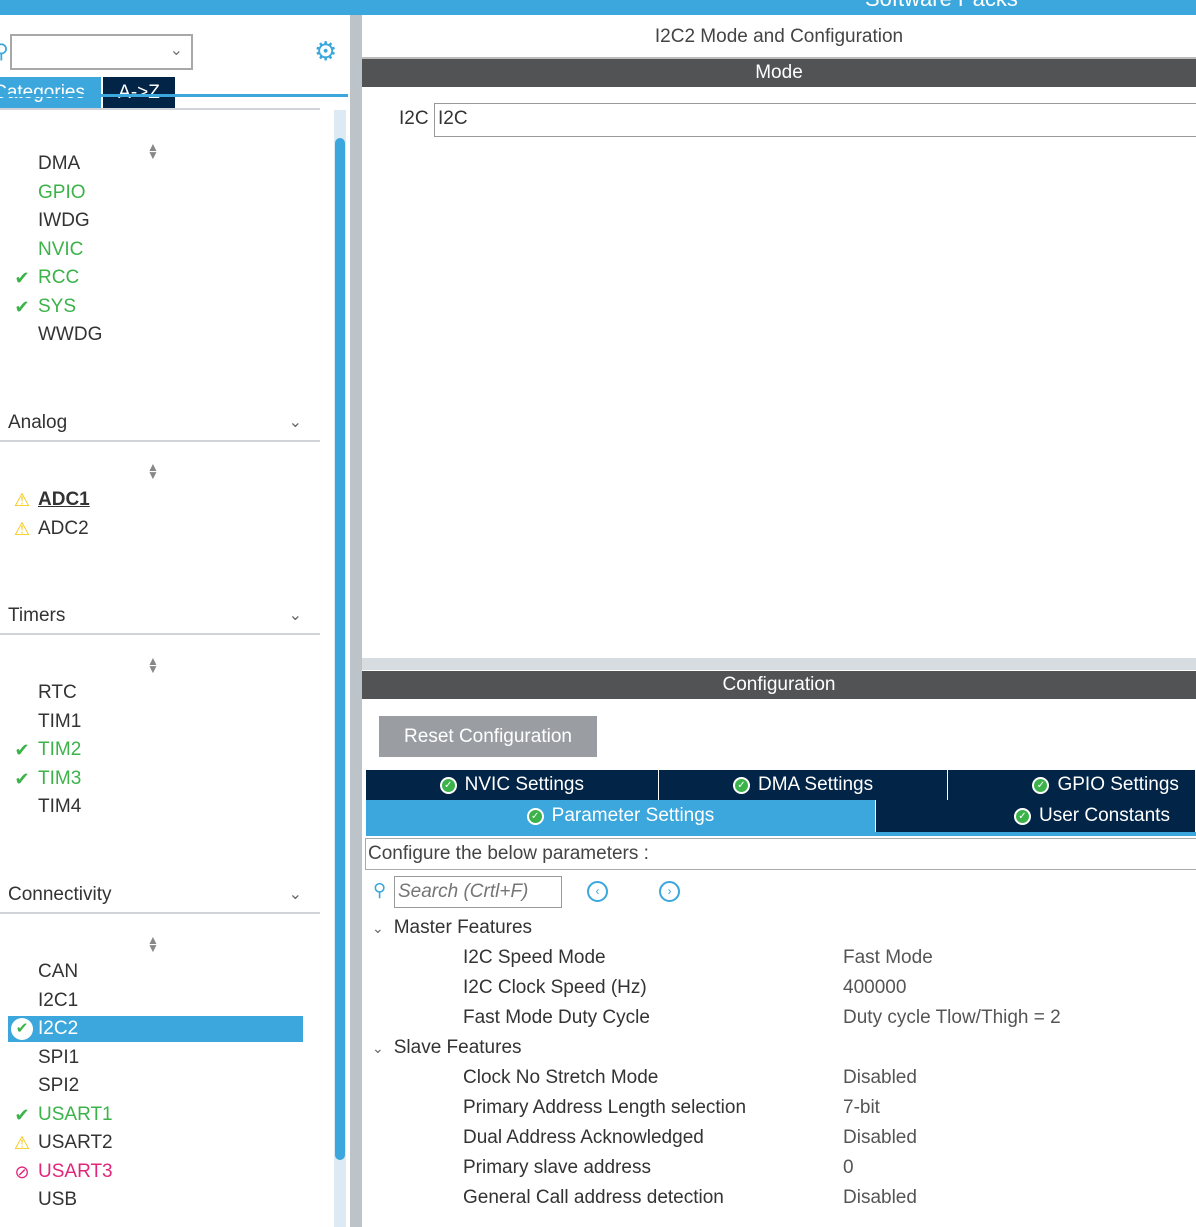 The width and height of the screenshot is (1196, 1227). What do you see at coordinates (59, 1085) in the screenshot?
I see `sidebar-item-label: SPI2` at bounding box center [59, 1085].